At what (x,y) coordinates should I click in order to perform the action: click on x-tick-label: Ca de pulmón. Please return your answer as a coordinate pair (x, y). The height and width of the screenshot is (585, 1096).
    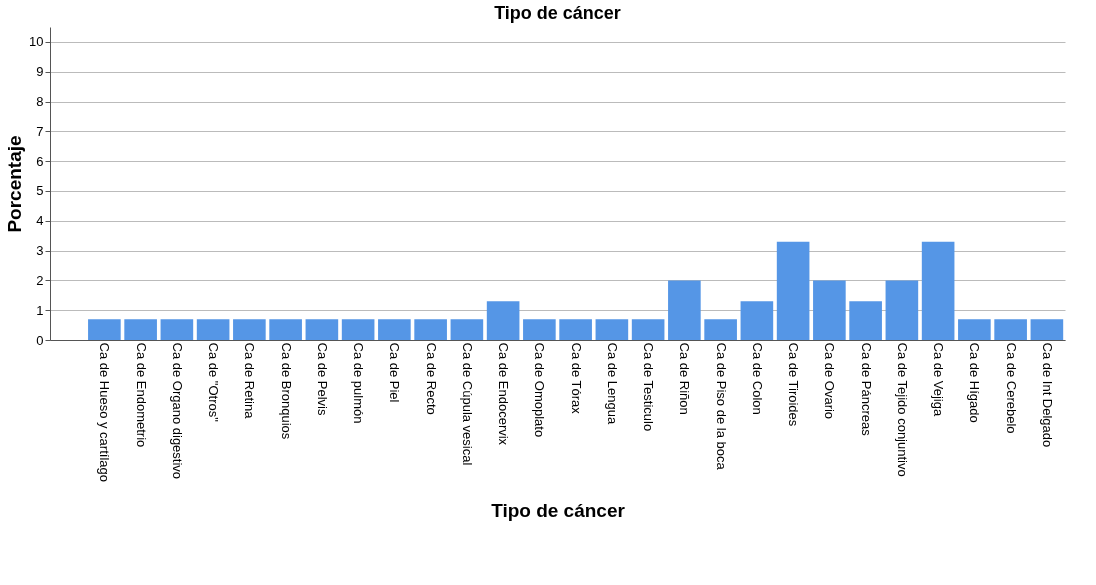
    Looking at the image, I should click on (359, 383).